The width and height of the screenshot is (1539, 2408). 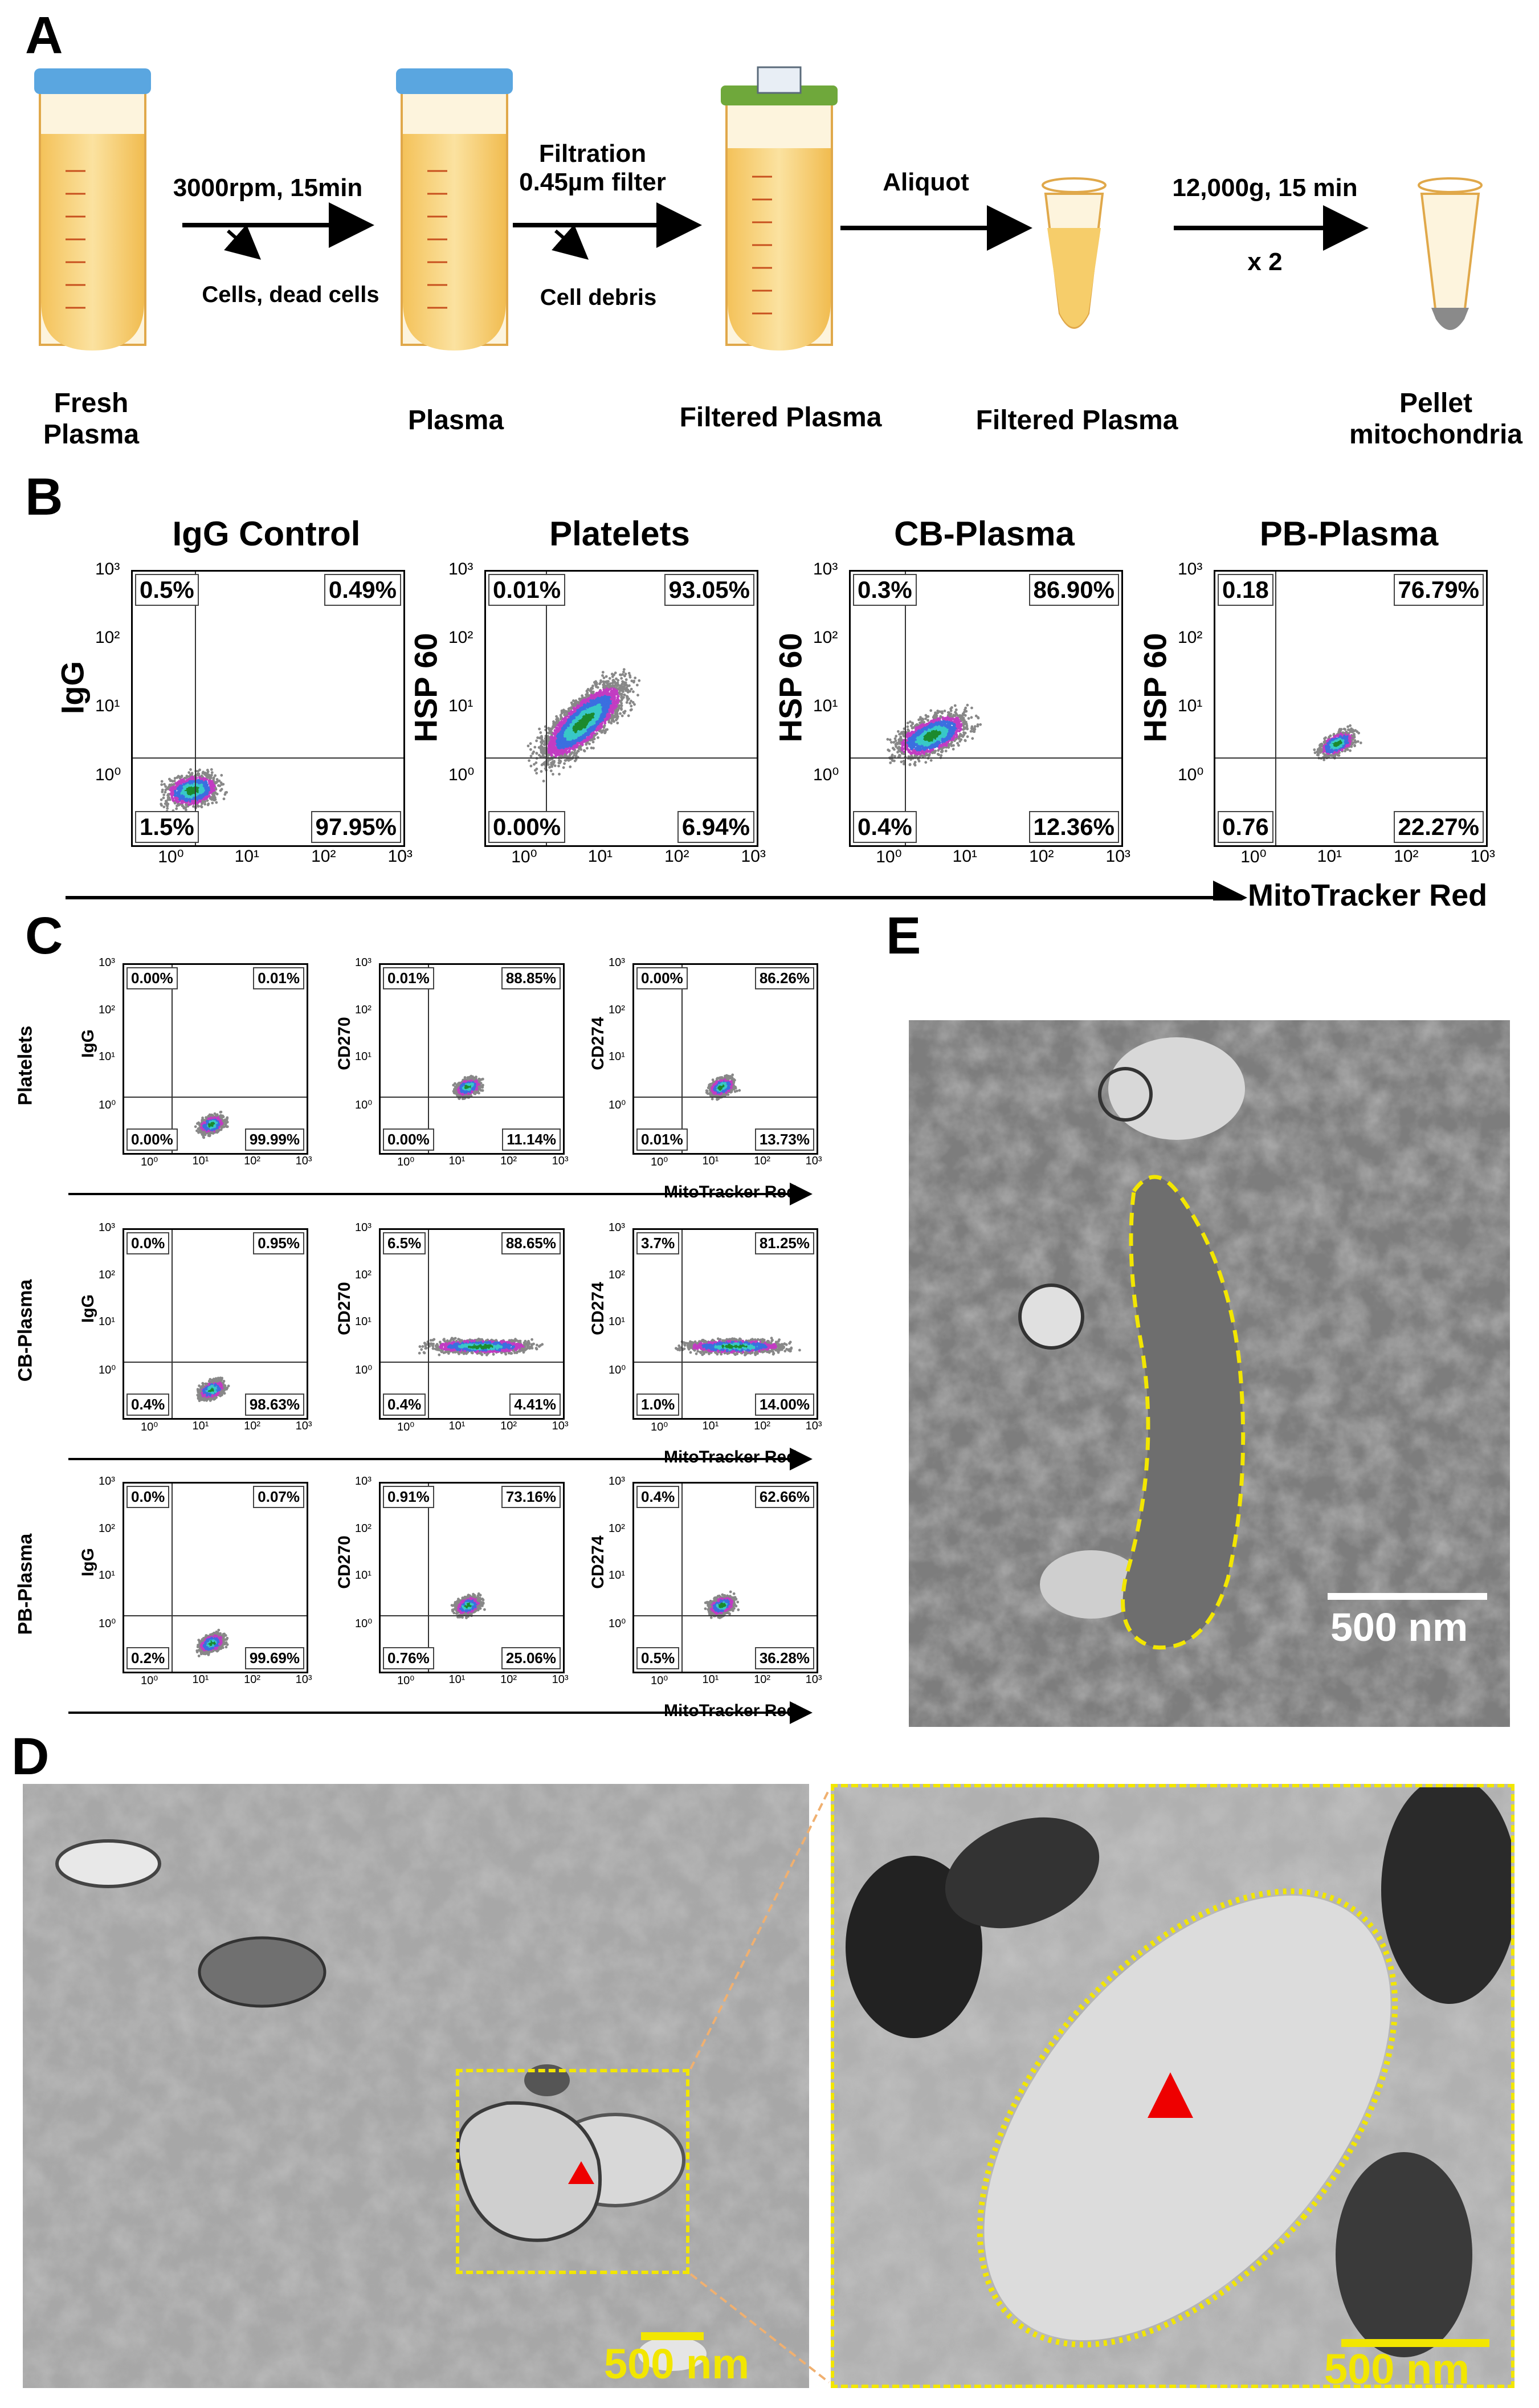 I want to click on quadrant-upper-left: 0.01%, so click(x=408, y=978).